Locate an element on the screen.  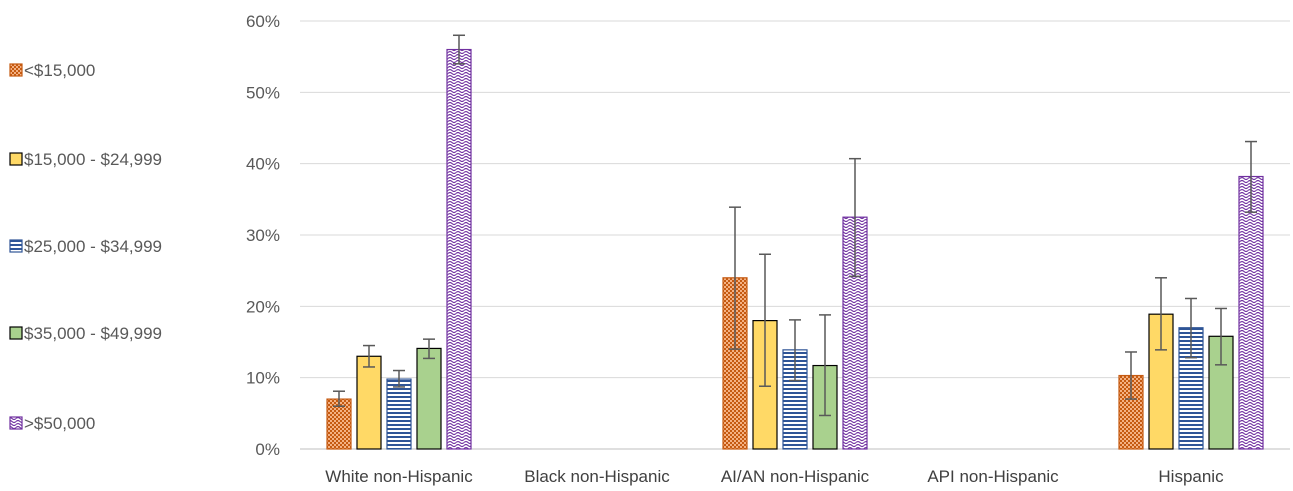
y-tick-label: 30% is located at coordinates (263, 235).